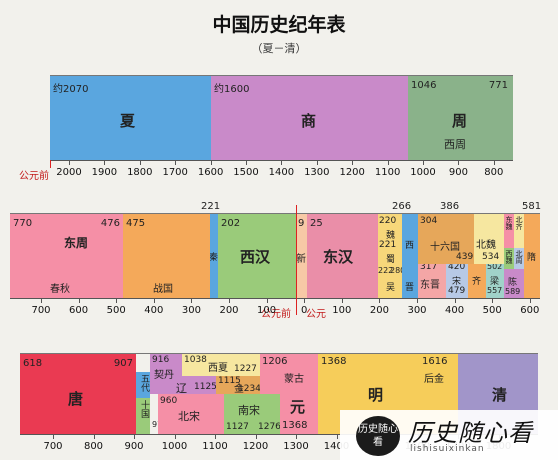  Describe the element at coordinates (391, 236) in the screenshot. I see `wei-name: 魏` at that location.